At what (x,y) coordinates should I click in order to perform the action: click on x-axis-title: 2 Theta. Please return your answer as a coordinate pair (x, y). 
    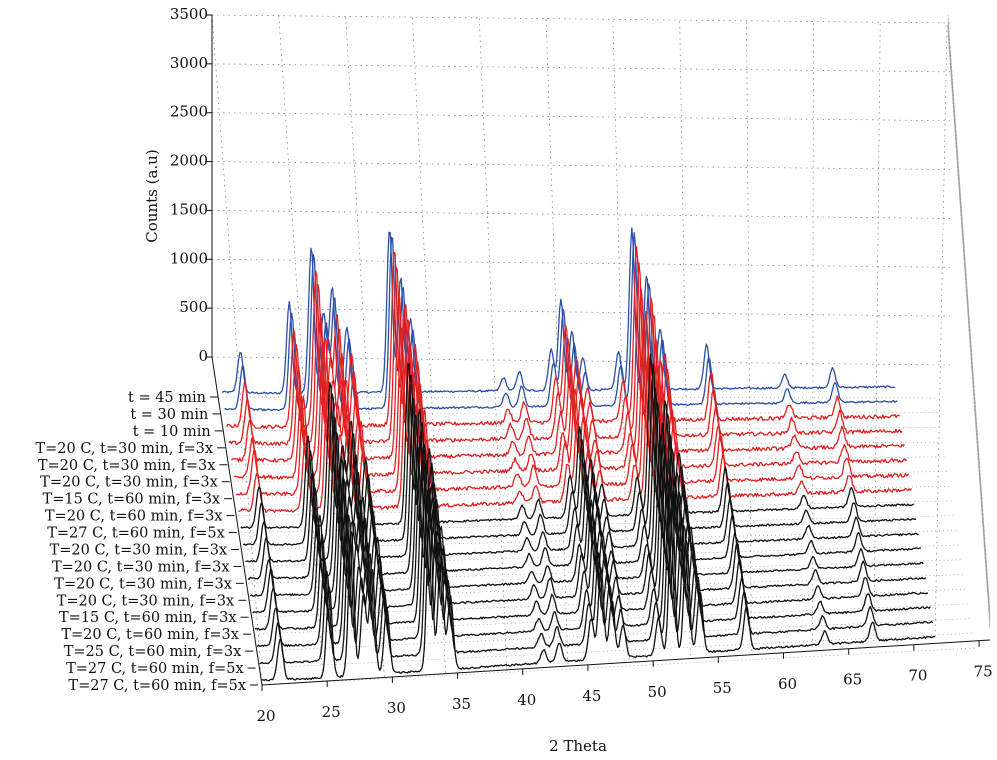
    Looking at the image, I should click on (578, 746).